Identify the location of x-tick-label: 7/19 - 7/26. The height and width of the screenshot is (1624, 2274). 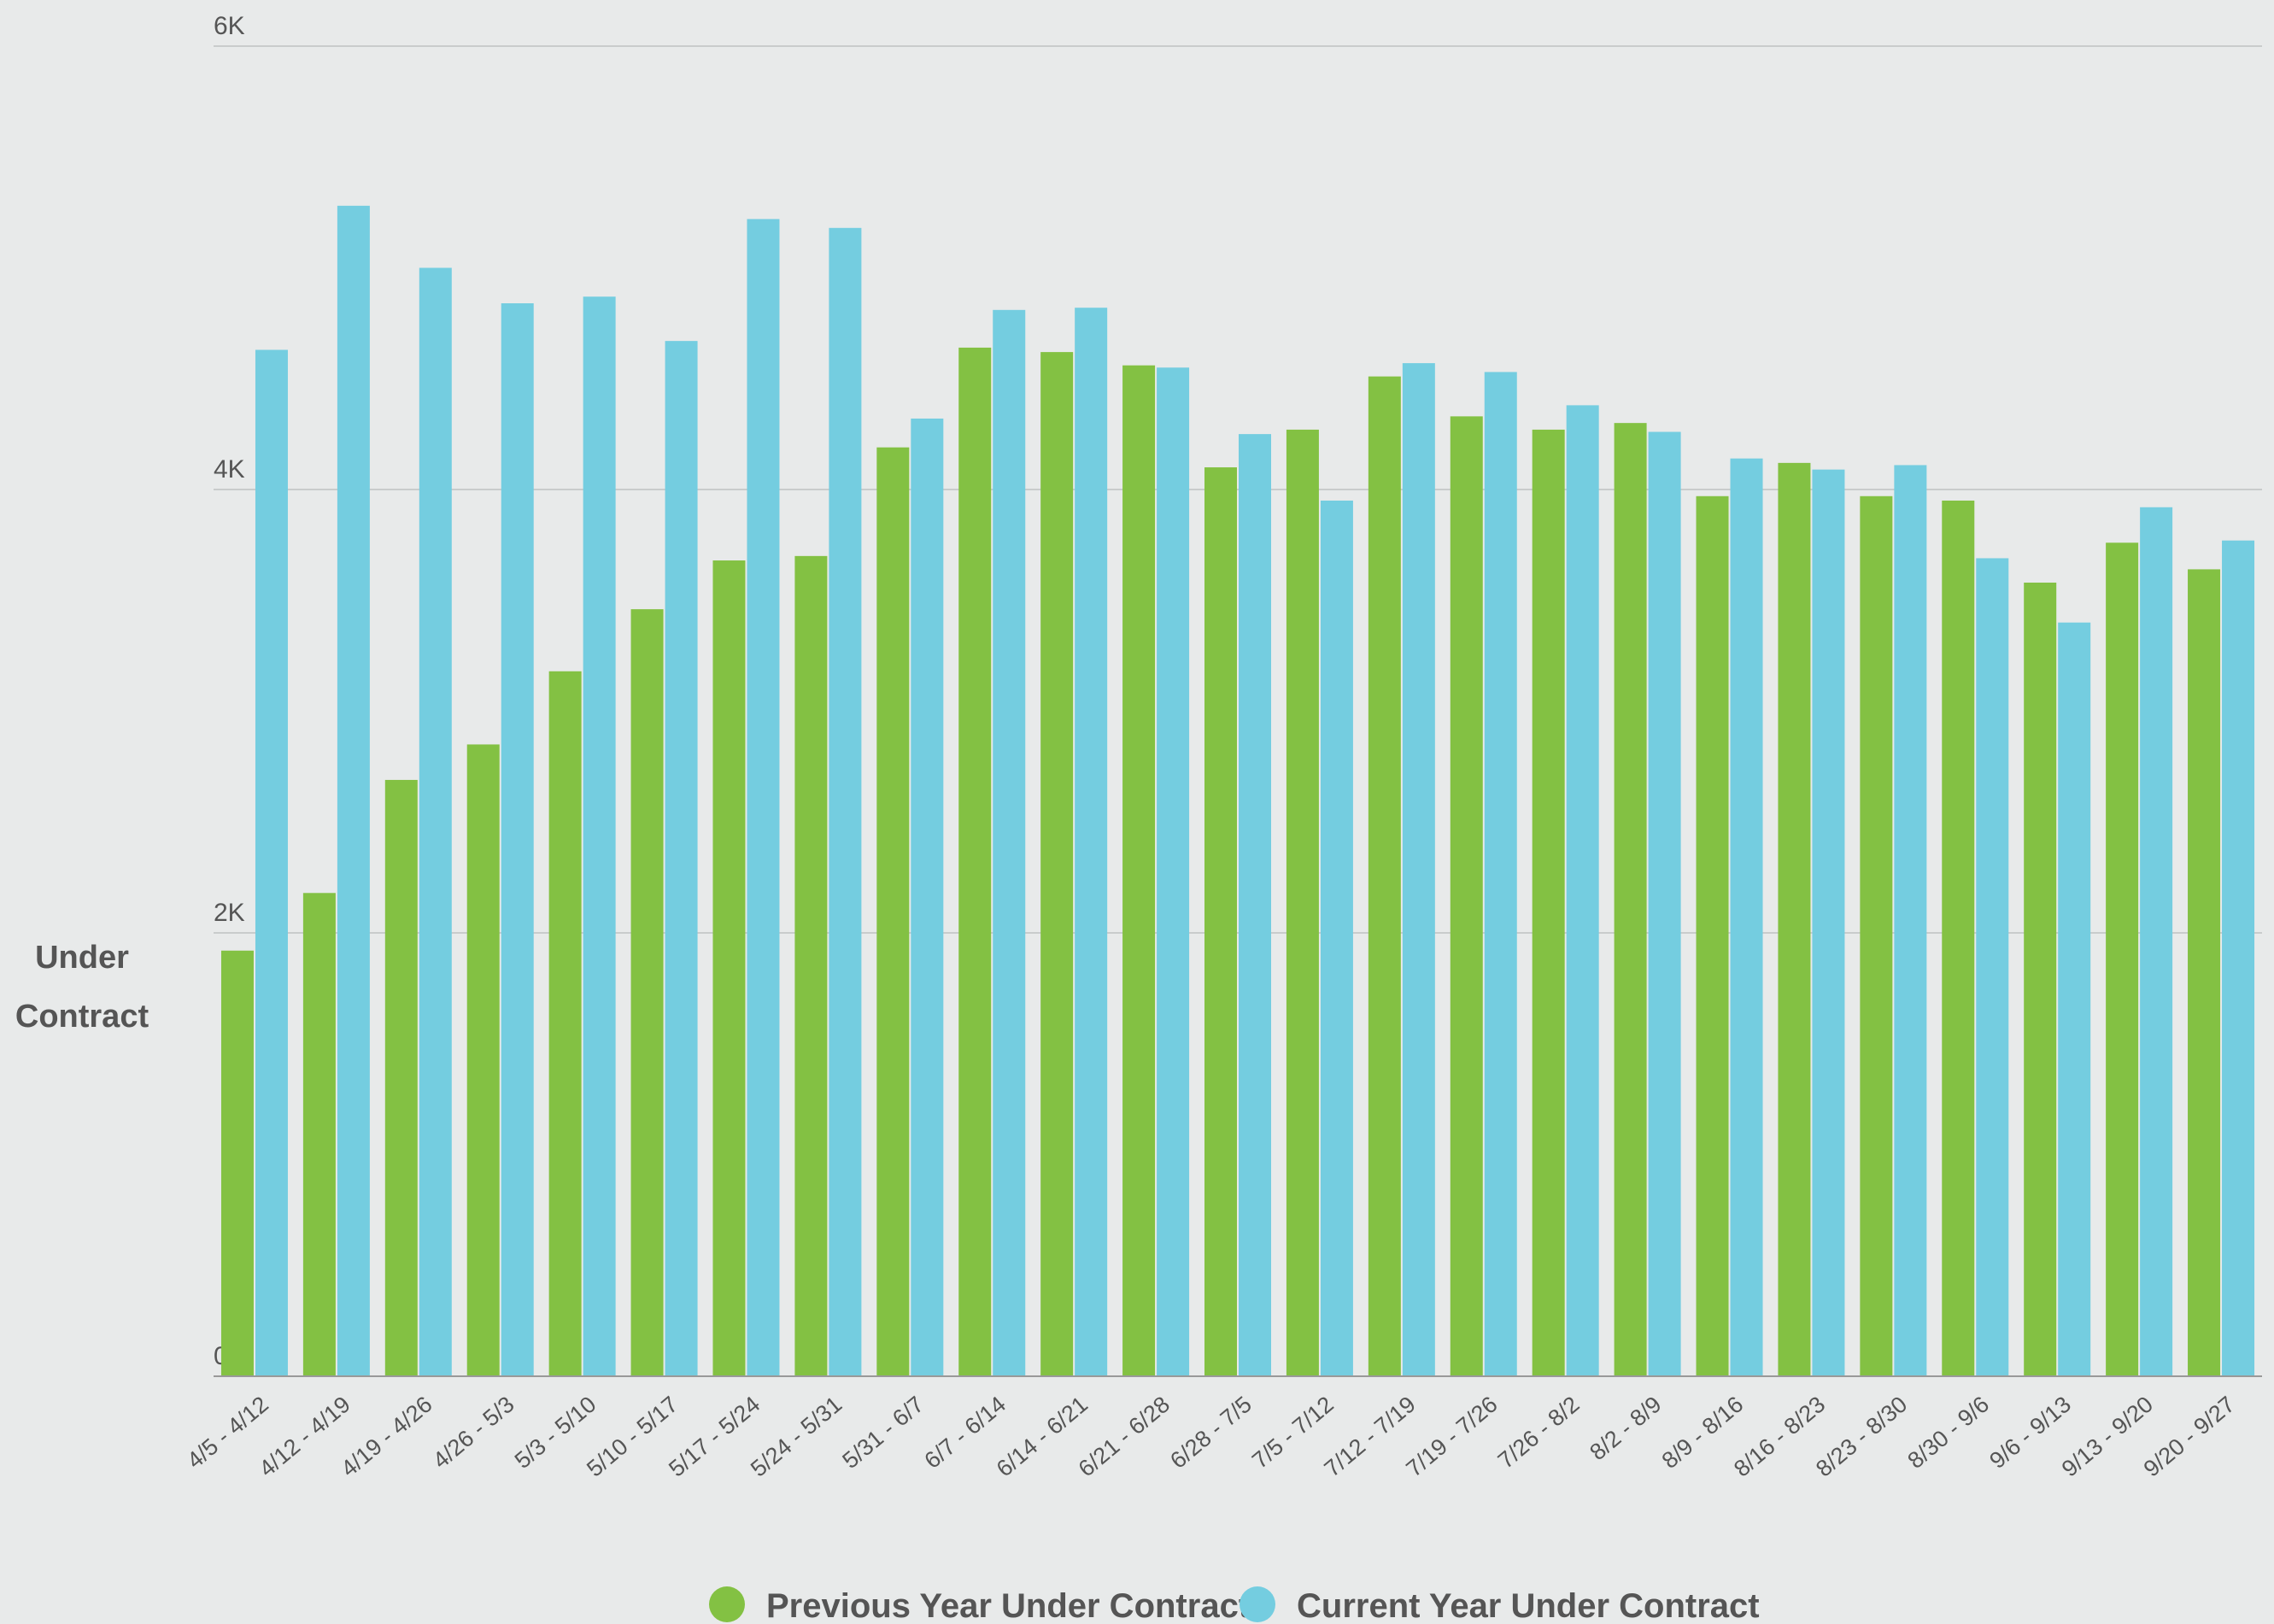
(1451, 1437).